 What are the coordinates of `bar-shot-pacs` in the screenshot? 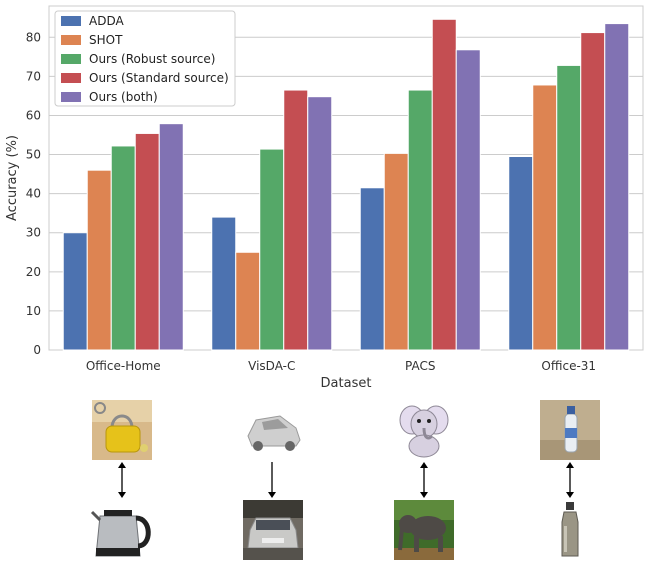 It's located at (396, 251).